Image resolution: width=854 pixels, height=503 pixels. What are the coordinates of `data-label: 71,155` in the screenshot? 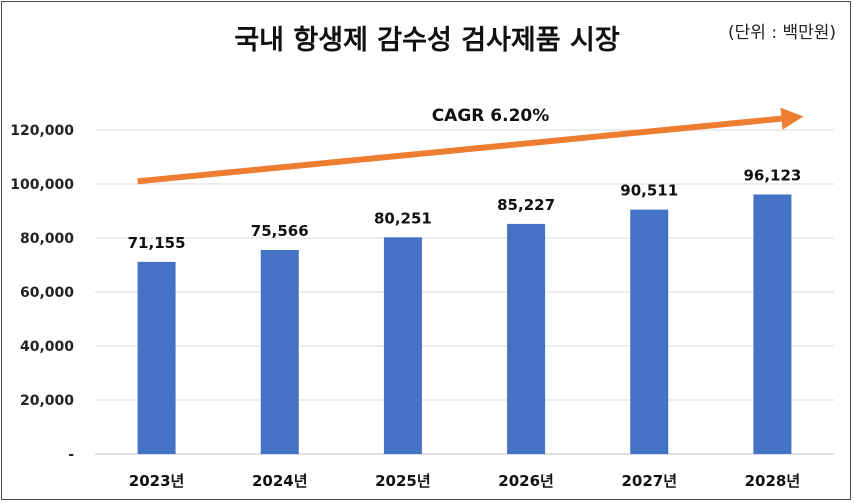 It's located at (157, 243).